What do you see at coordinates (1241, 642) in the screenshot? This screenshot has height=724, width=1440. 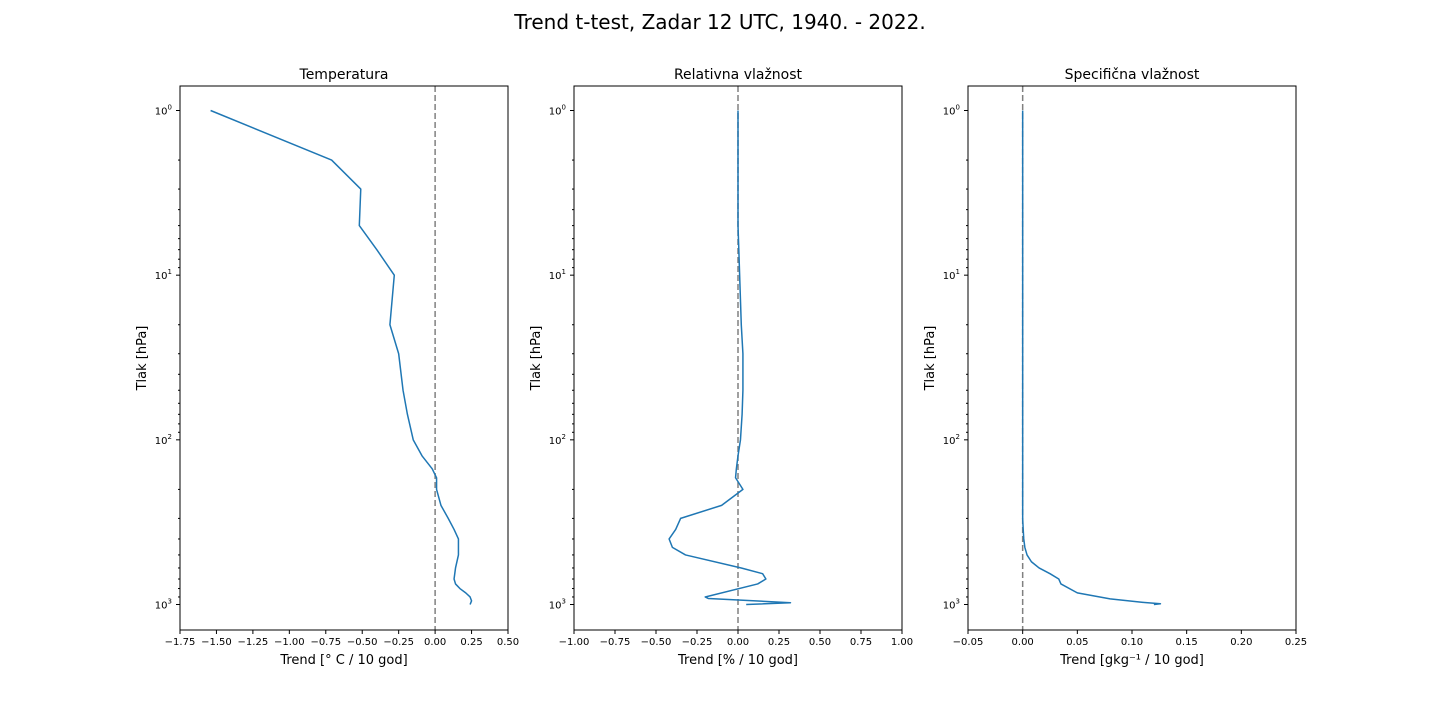 I see `x-tick-label: 0.20` at bounding box center [1241, 642].